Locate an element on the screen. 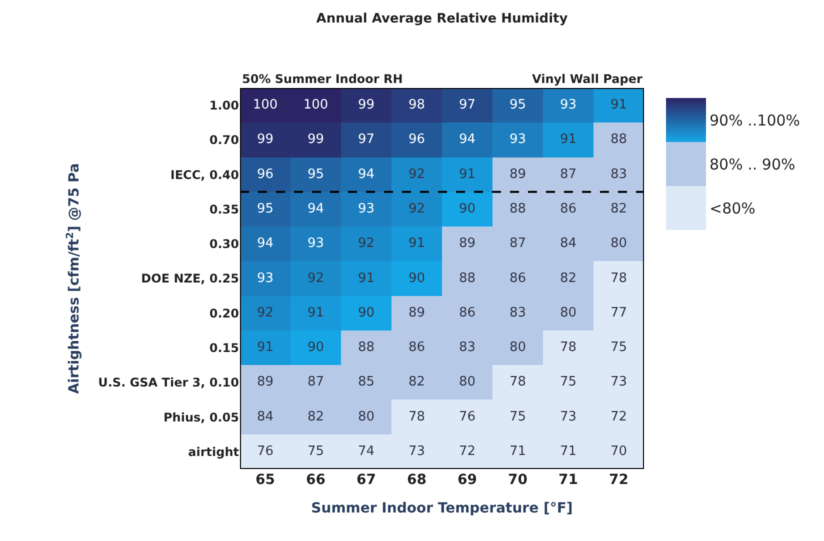 The width and height of the screenshot is (824, 541). y-tick-label: airtight is located at coordinates (214, 451).